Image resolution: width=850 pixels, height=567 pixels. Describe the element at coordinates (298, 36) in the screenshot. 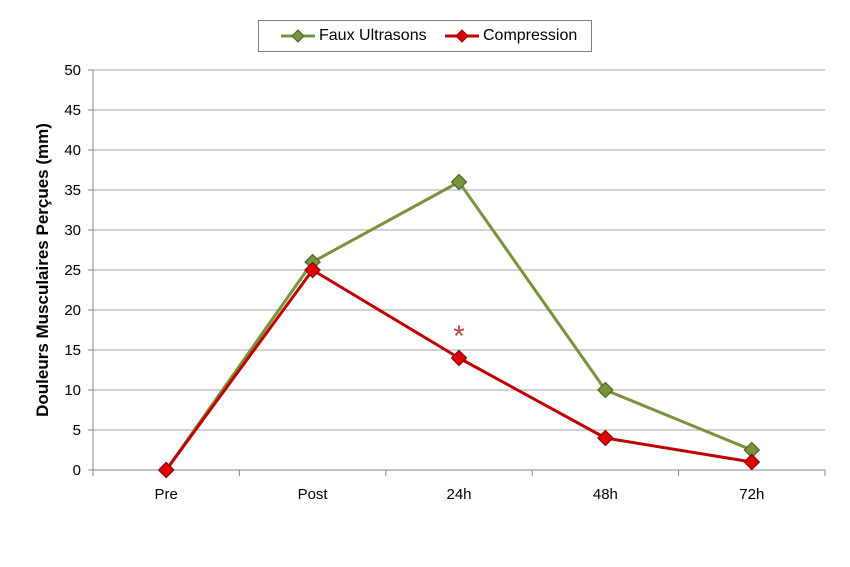

I see `legend-marker-faux-ultrasons` at that location.